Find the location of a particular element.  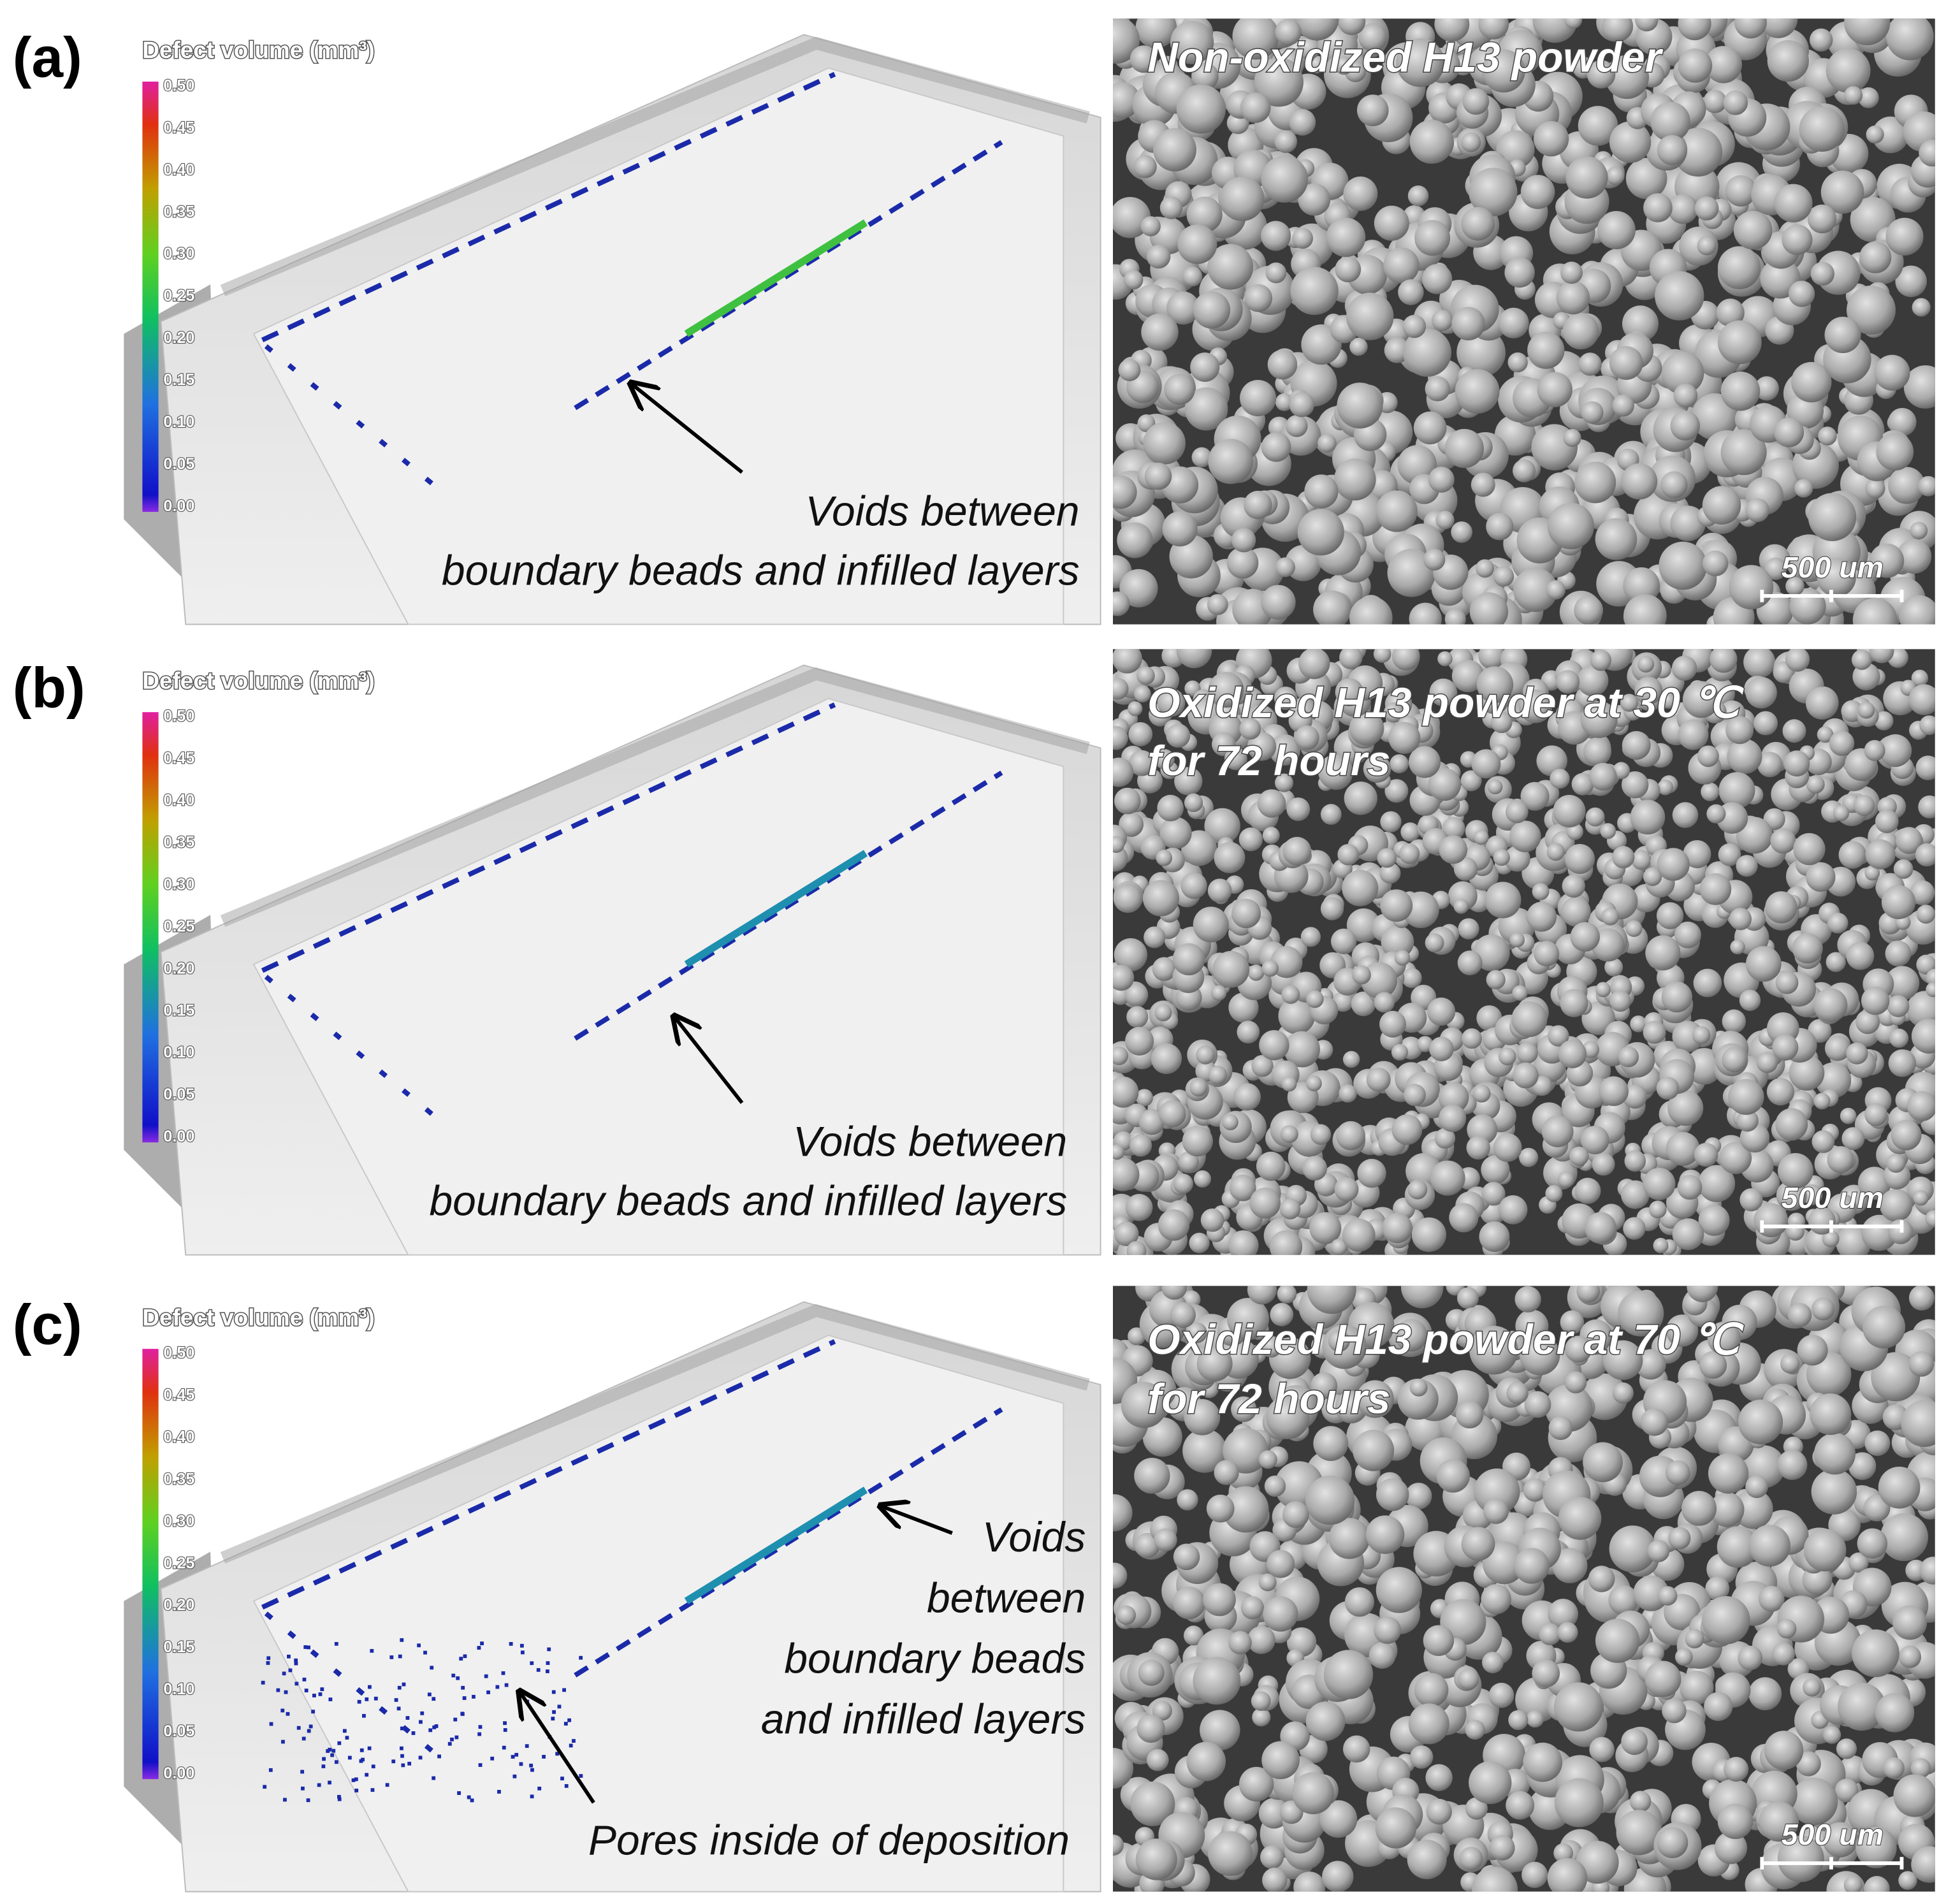

colorbar is located at coordinates (150, 1564).